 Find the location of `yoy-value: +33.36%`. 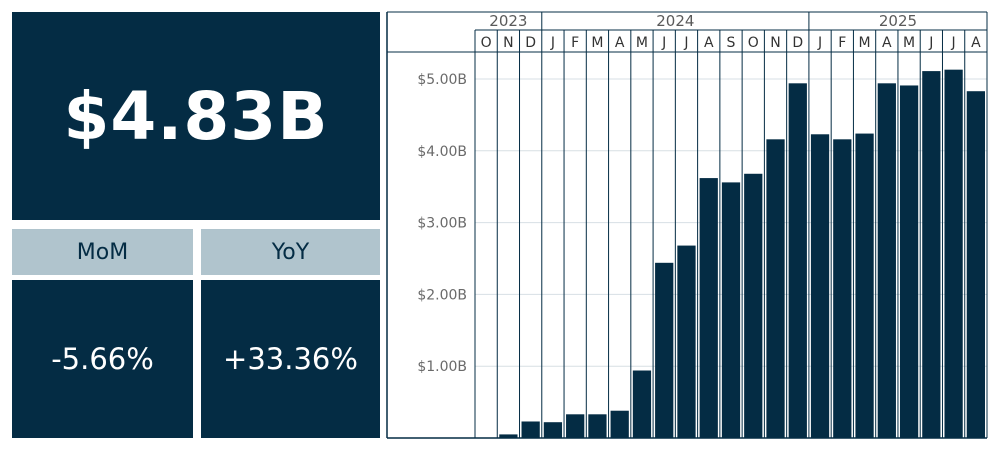

yoy-value: +33.36% is located at coordinates (290, 359).